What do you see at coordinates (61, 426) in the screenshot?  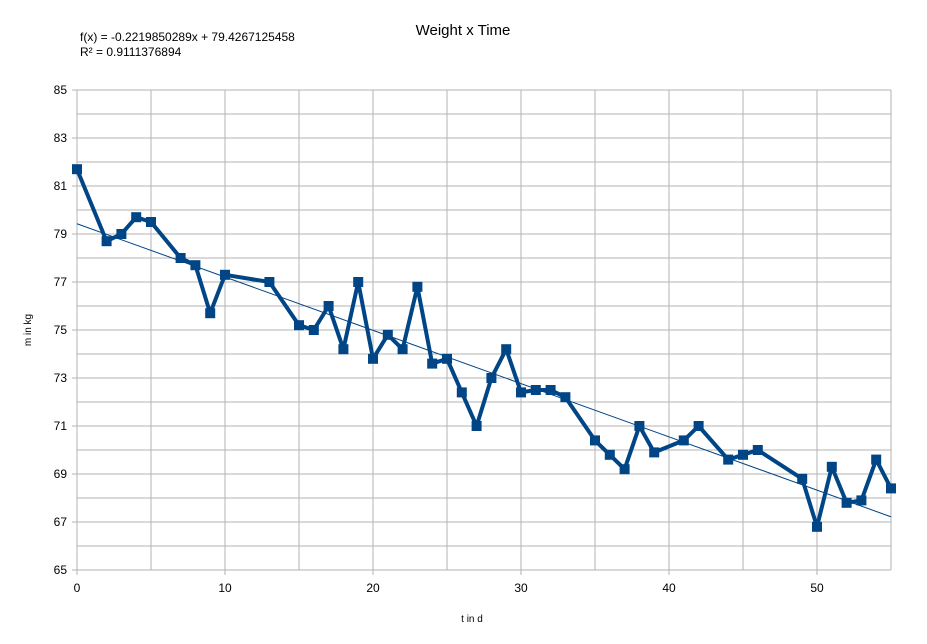 I see `y-tick-label: 71` at bounding box center [61, 426].